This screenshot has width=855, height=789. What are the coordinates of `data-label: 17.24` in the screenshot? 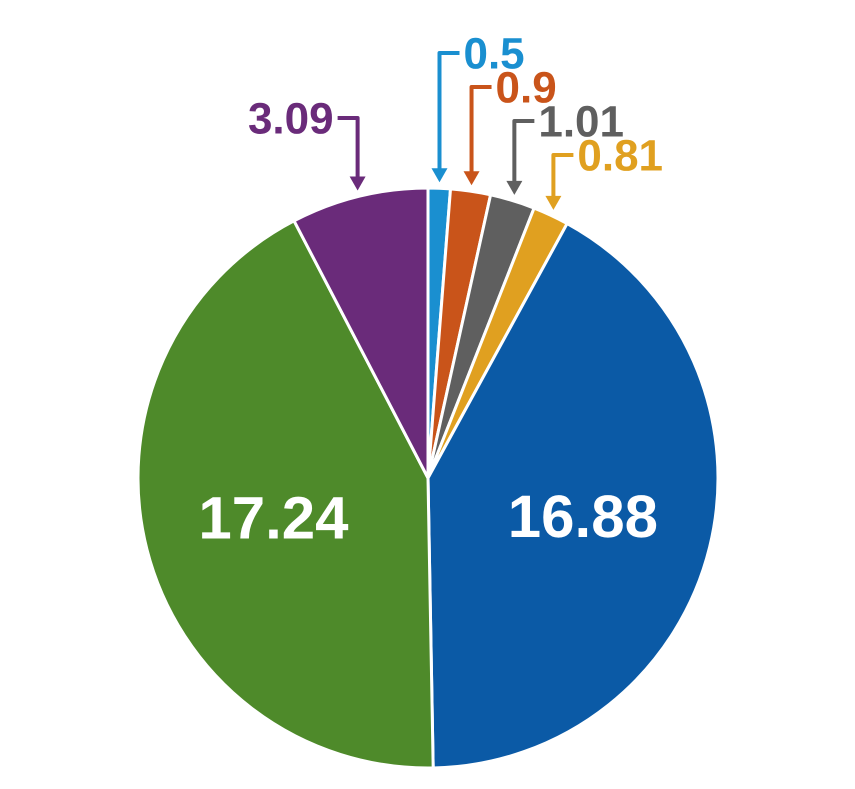 It's located at (274, 518).